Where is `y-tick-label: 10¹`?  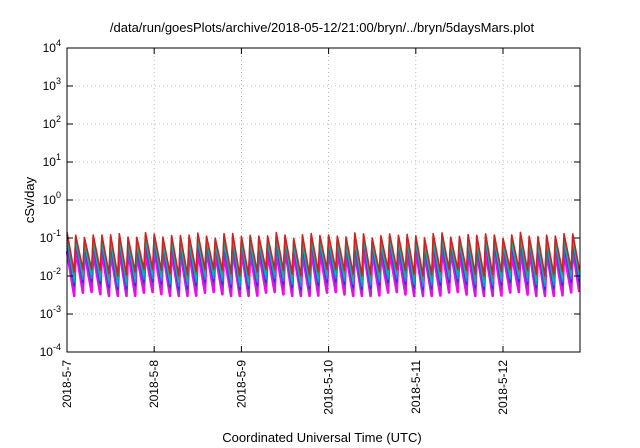
y-tick-label: 10¹ is located at coordinates (52, 160).